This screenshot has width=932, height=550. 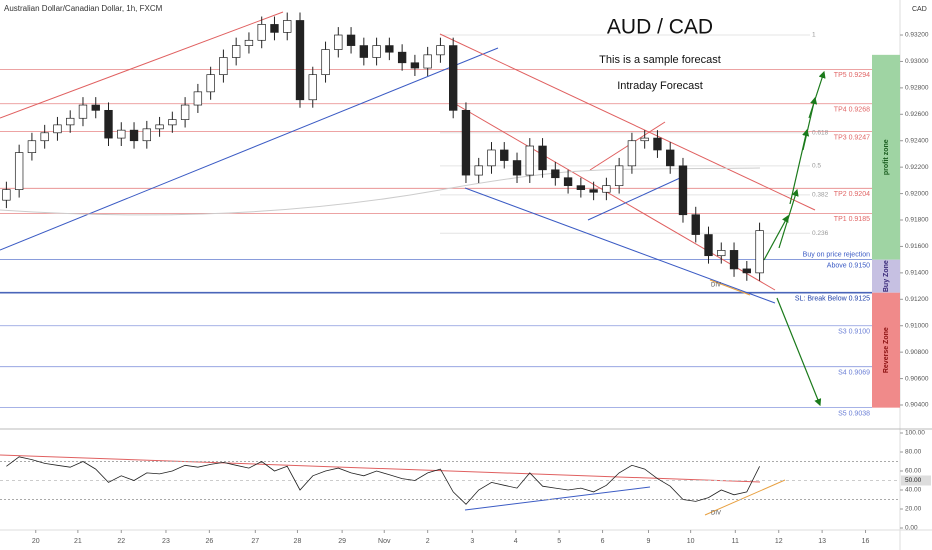 I want to click on level-label: TP1 0.9185, so click(x=852, y=219).